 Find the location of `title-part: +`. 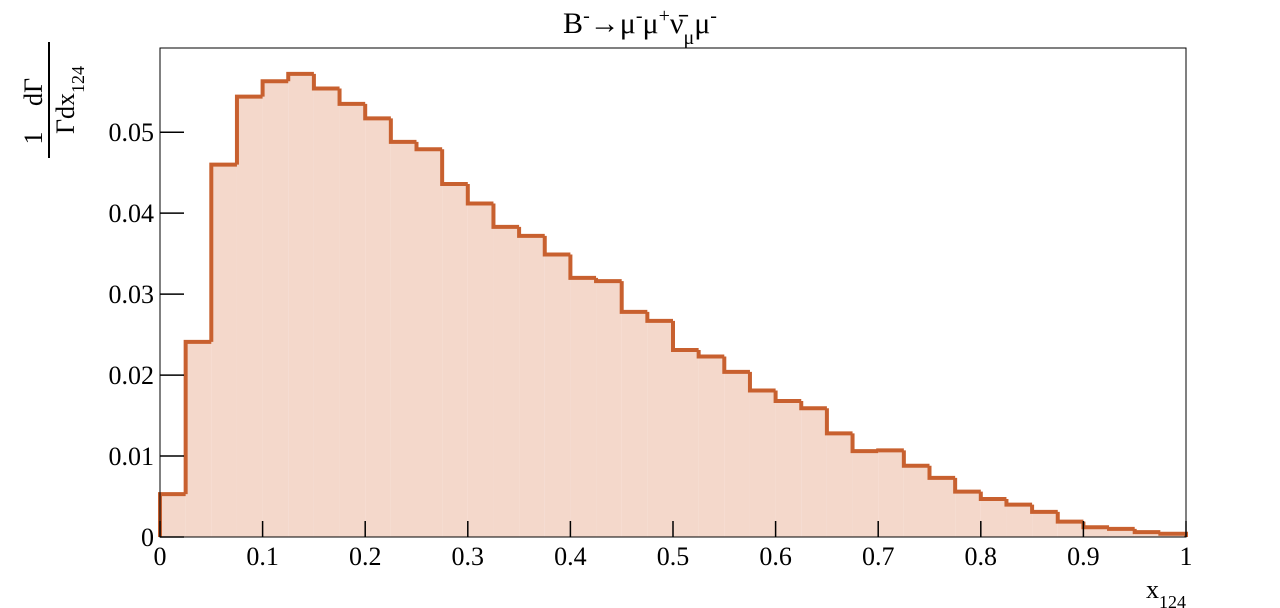

title-part: + is located at coordinates (664, 16).